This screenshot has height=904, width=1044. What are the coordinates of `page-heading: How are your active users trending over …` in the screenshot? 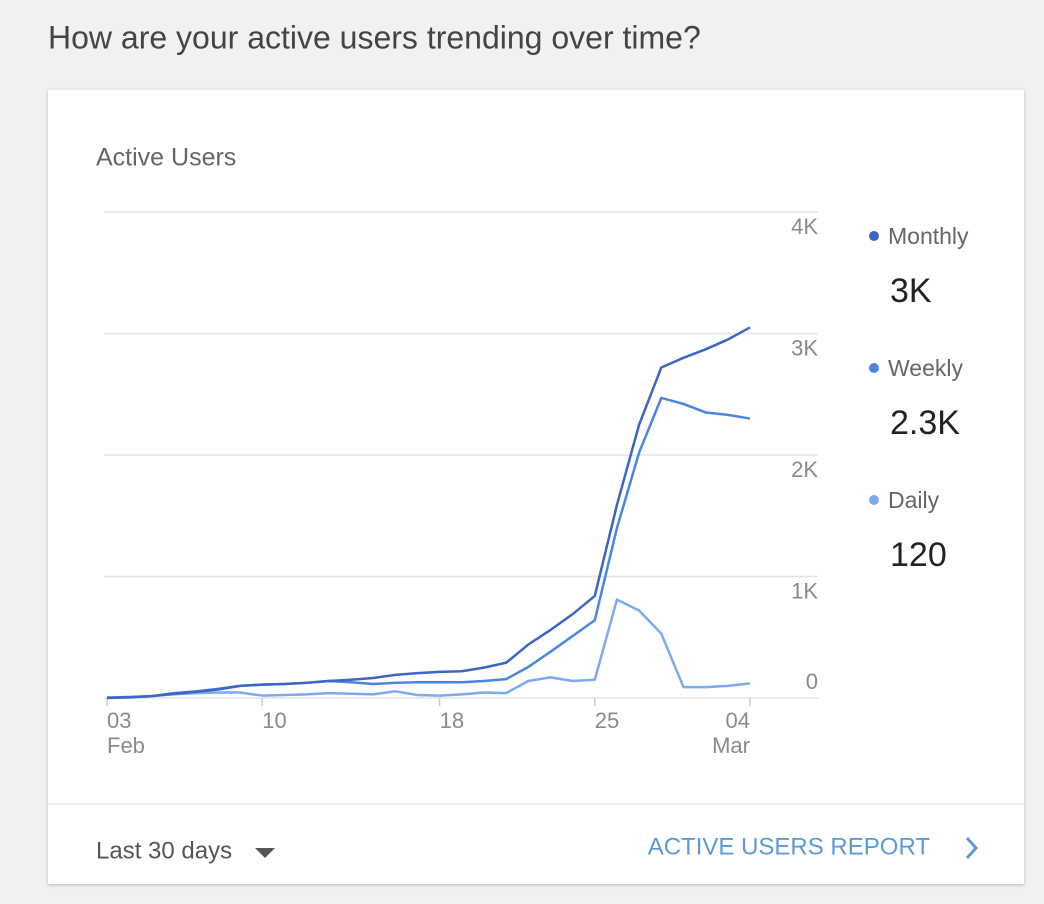 It's located at (374, 37).